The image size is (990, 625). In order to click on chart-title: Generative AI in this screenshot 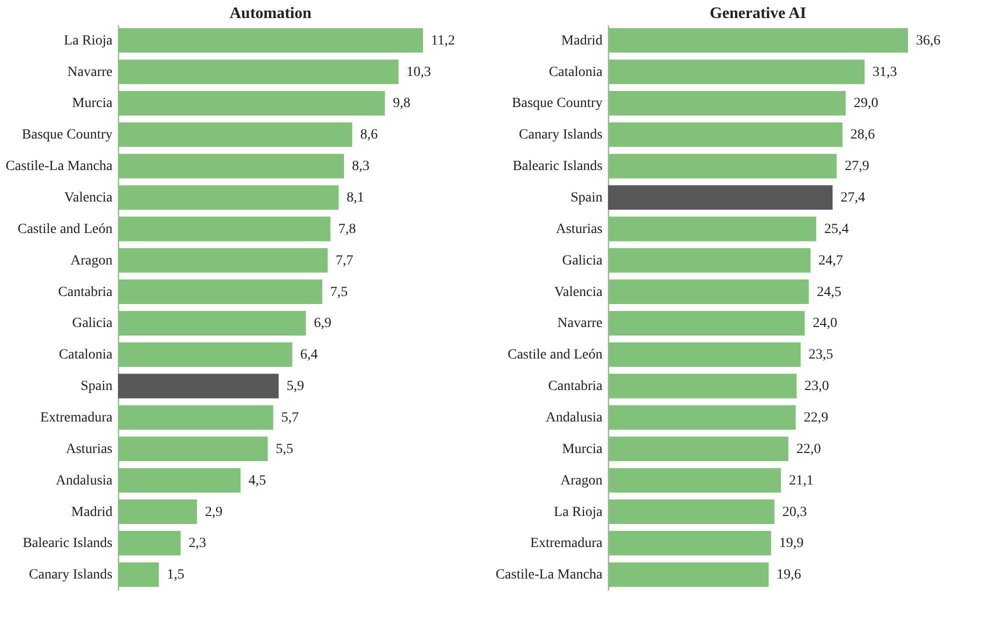, I will do `click(758, 13)`.